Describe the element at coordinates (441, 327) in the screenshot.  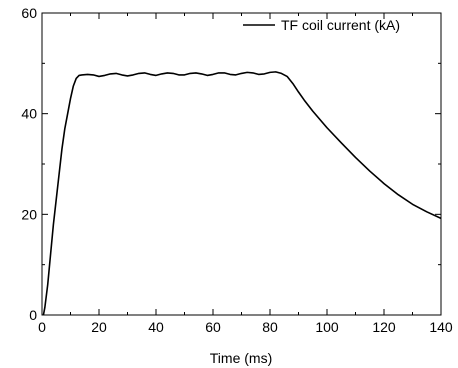
I see `x-tick-label: 140` at that location.